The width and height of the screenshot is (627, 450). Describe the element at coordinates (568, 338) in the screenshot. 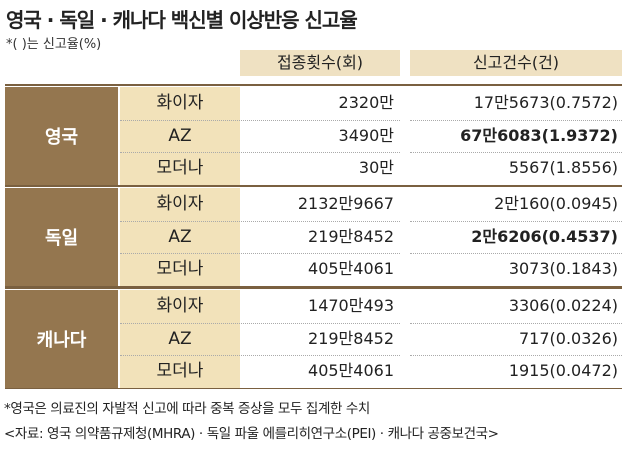

I see `reports-cell: 717(0.0326)` at that location.